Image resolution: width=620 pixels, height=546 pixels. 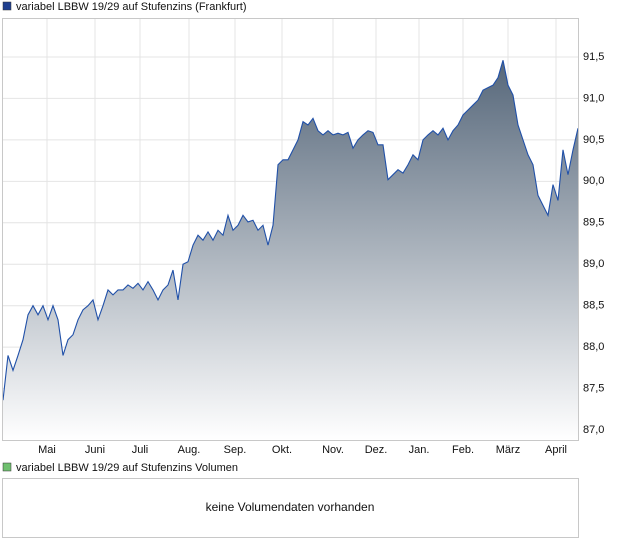 What do you see at coordinates (593, 98) in the screenshot?
I see `y-tick-label: 91,0` at bounding box center [593, 98].